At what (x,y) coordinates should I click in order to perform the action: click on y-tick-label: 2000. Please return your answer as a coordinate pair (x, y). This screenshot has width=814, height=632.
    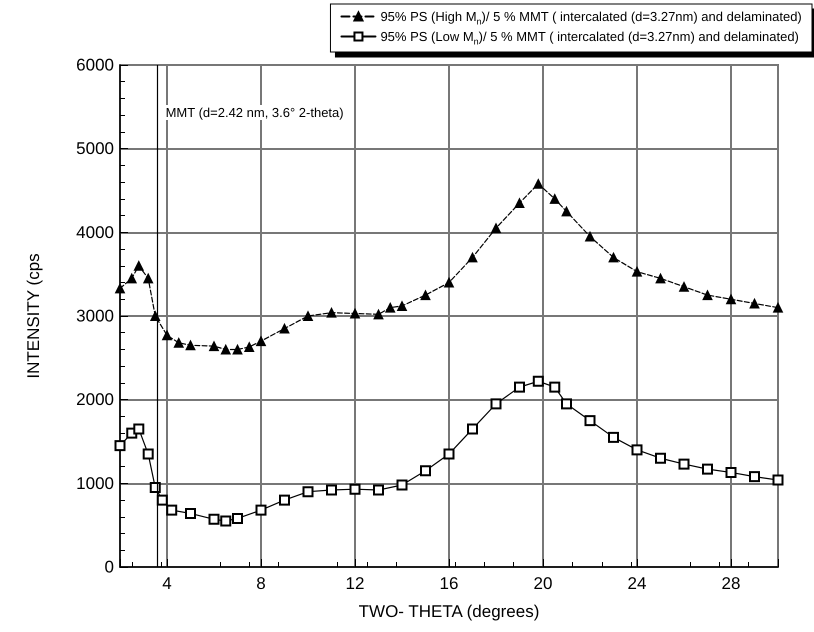
    Looking at the image, I should click on (95, 400).